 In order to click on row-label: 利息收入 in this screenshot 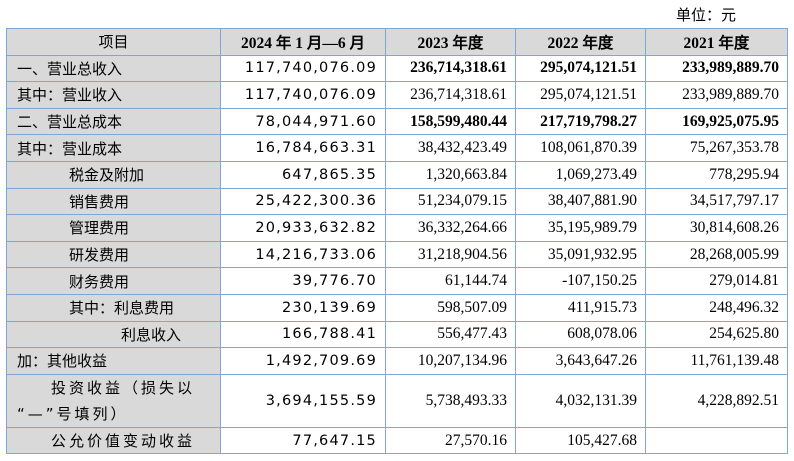, I will do `click(113, 334)`.